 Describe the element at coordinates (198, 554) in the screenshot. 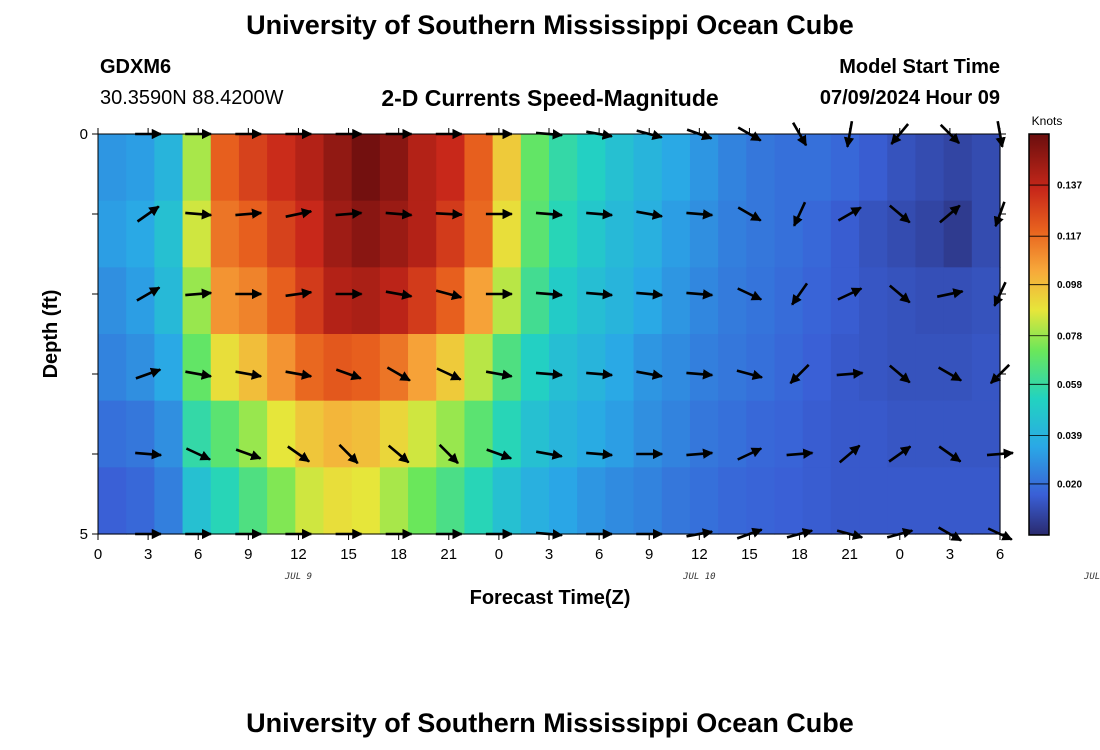

I see `x-tick-label: 6` at that location.